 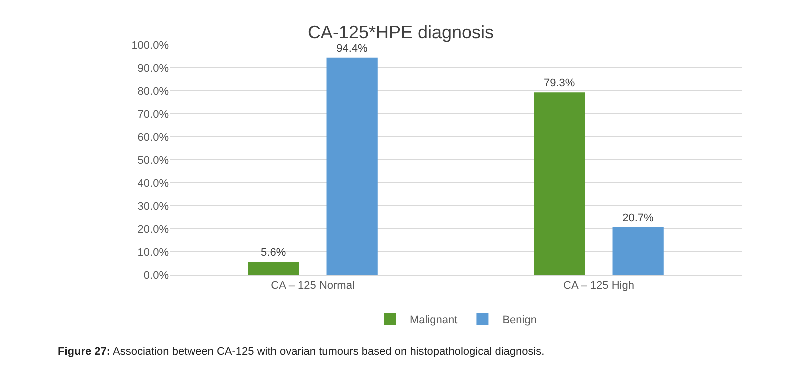 What do you see at coordinates (638, 218) in the screenshot?
I see `data-label: 20.7%` at bounding box center [638, 218].